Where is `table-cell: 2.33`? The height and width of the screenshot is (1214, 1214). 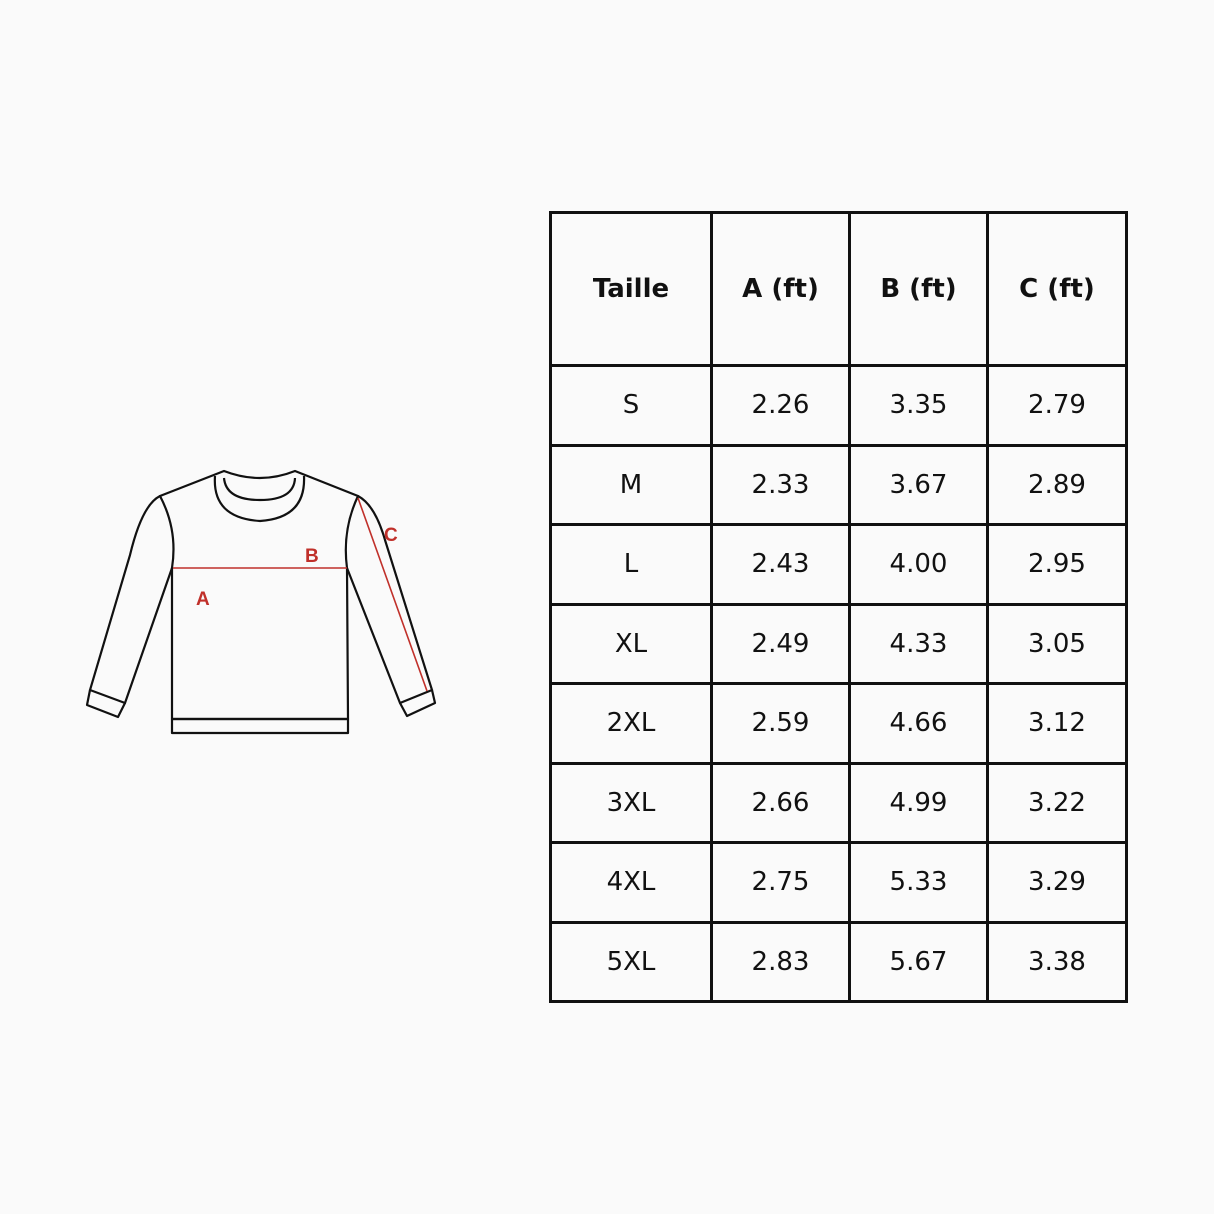
table-cell: 2.33 is located at coordinates (780, 484).